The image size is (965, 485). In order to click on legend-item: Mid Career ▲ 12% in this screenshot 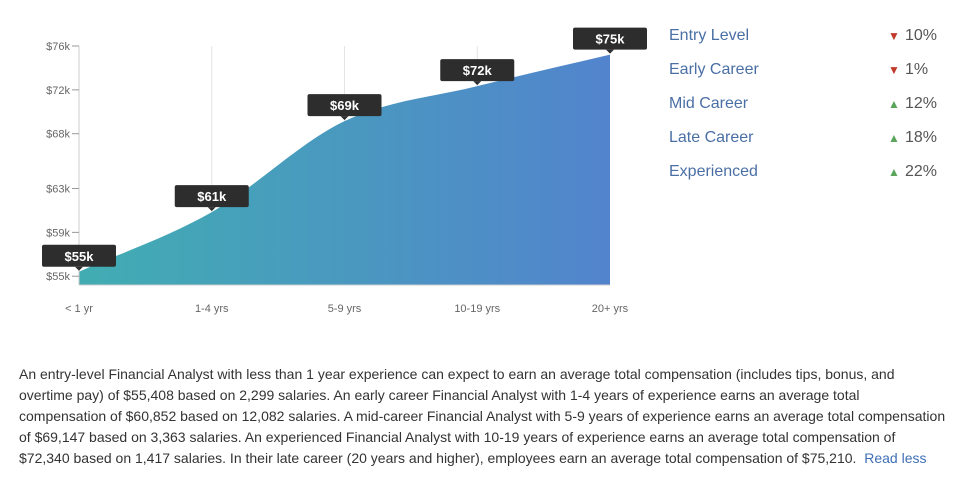, I will do `click(806, 109)`.